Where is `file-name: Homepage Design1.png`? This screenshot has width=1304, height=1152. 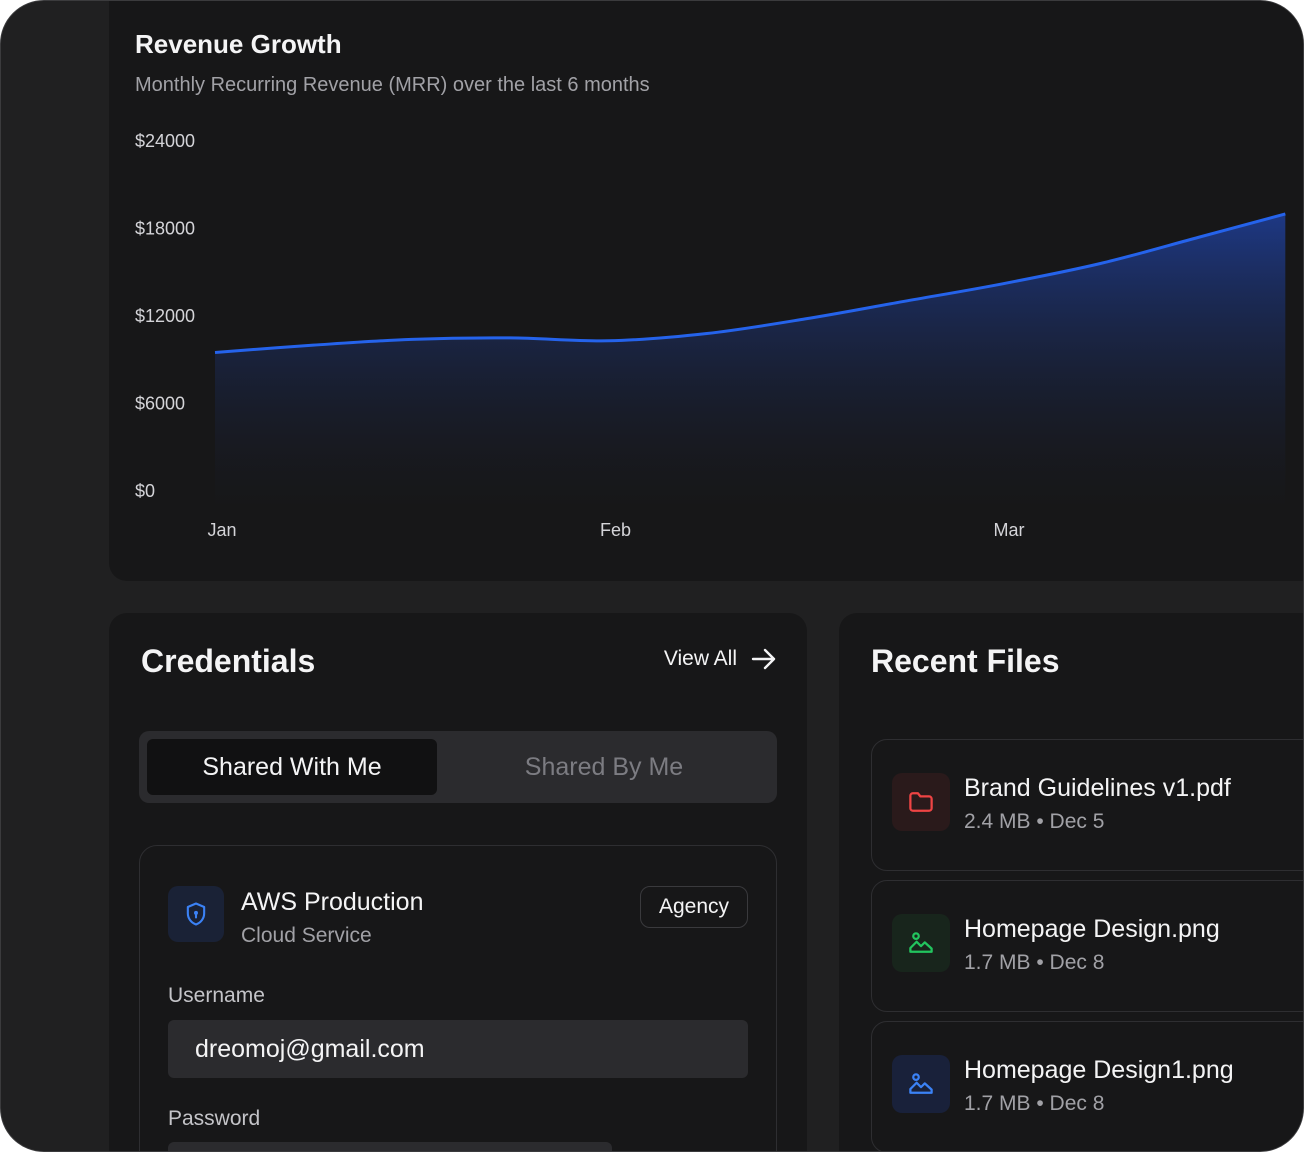
file-name: Homepage Design1.png is located at coordinates (1099, 1070).